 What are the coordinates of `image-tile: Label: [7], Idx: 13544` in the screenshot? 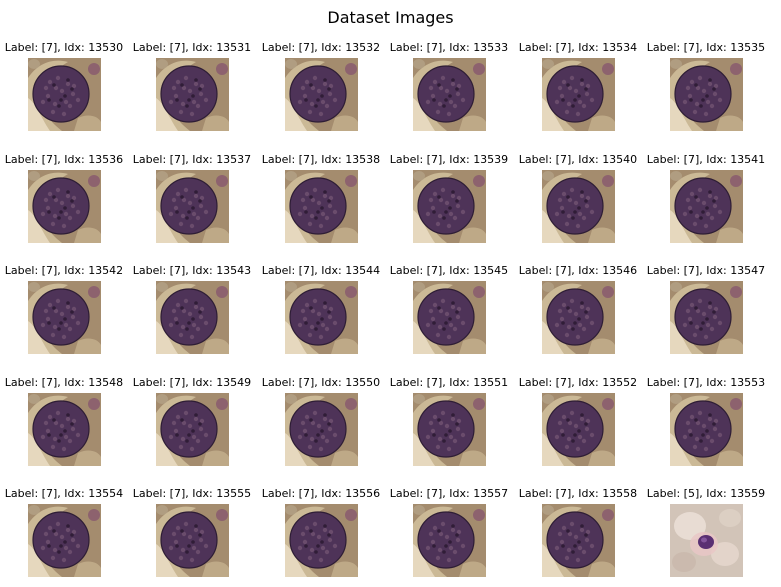 It's located at (321, 314).